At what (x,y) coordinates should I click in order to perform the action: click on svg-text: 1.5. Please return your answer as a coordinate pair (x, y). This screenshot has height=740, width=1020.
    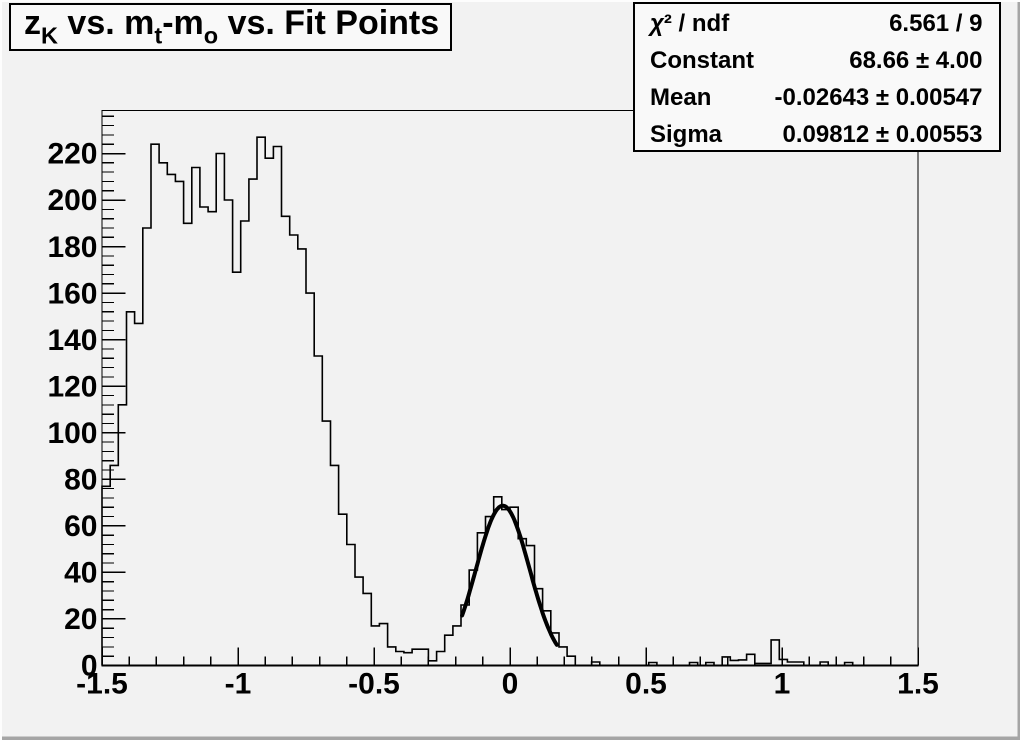
    Looking at the image, I should click on (918, 684).